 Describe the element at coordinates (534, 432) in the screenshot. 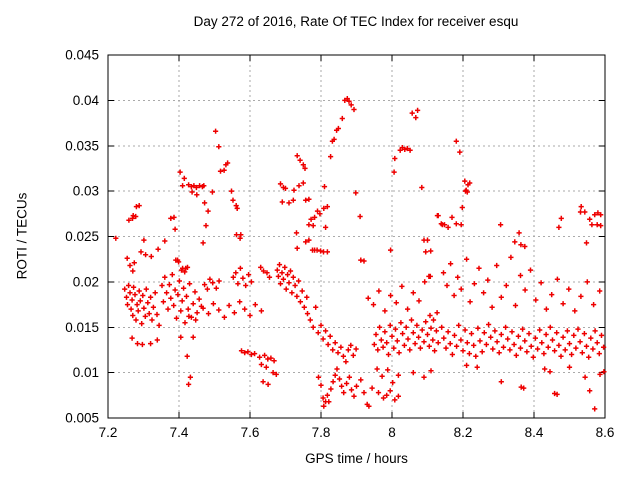

I see `svg-text: 8.4` at that location.